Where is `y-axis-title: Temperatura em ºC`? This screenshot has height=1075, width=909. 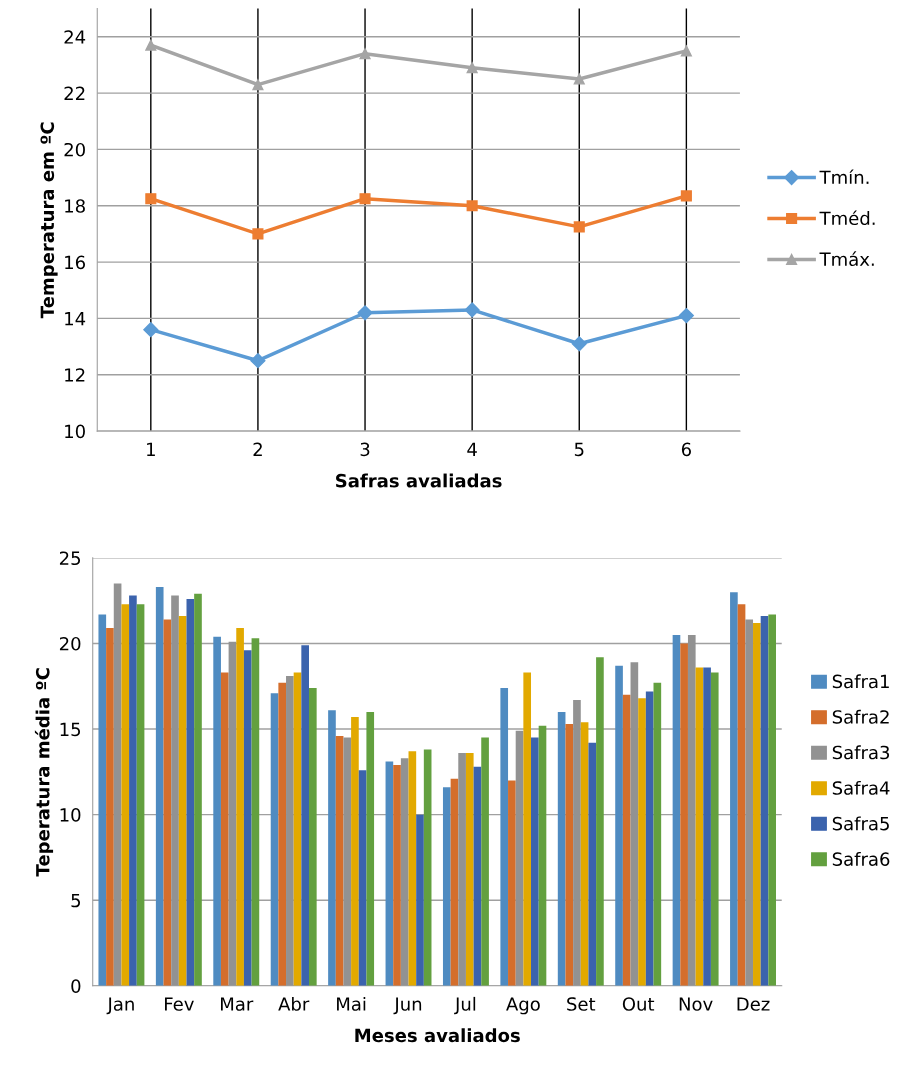 y-axis-title: Temperatura em ºC is located at coordinates (49, 220).